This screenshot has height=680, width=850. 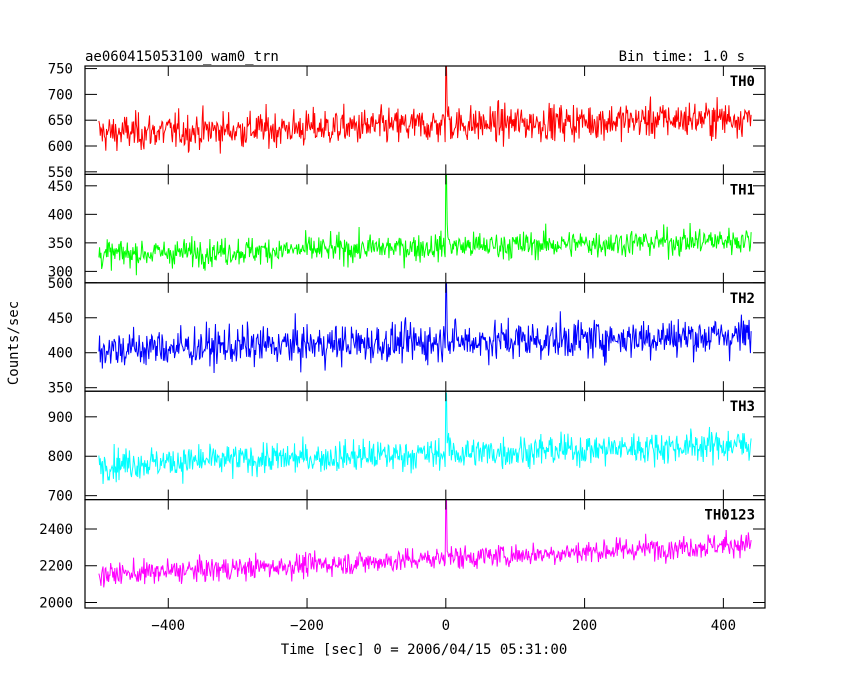 What do you see at coordinates (14, 343) in the screenshot?
I see `y-axis-label: Counts/sec` at bounding box center [14, 343].